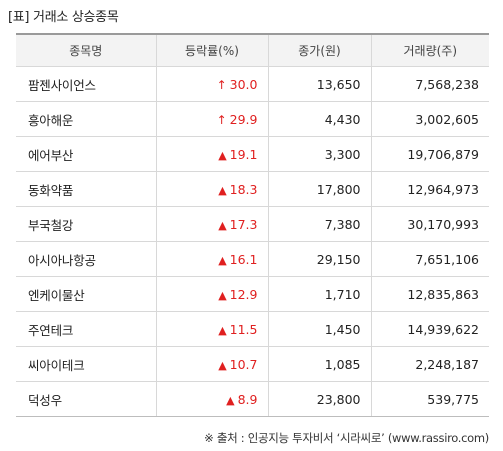  I want to click on change-rate-cell: ▲ 11.5, so click(212, 329).